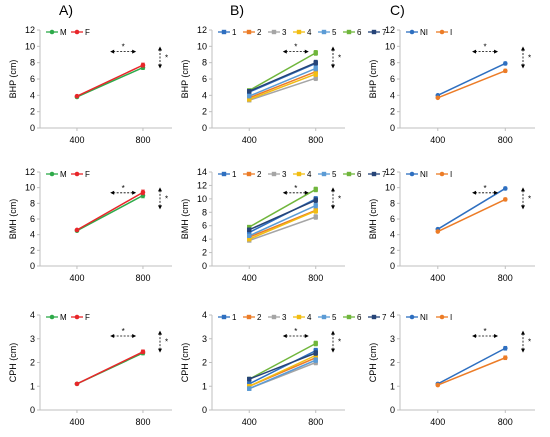 The image size is (550, 437). I want to click on y-tick-label: 12, so click(202, 185).